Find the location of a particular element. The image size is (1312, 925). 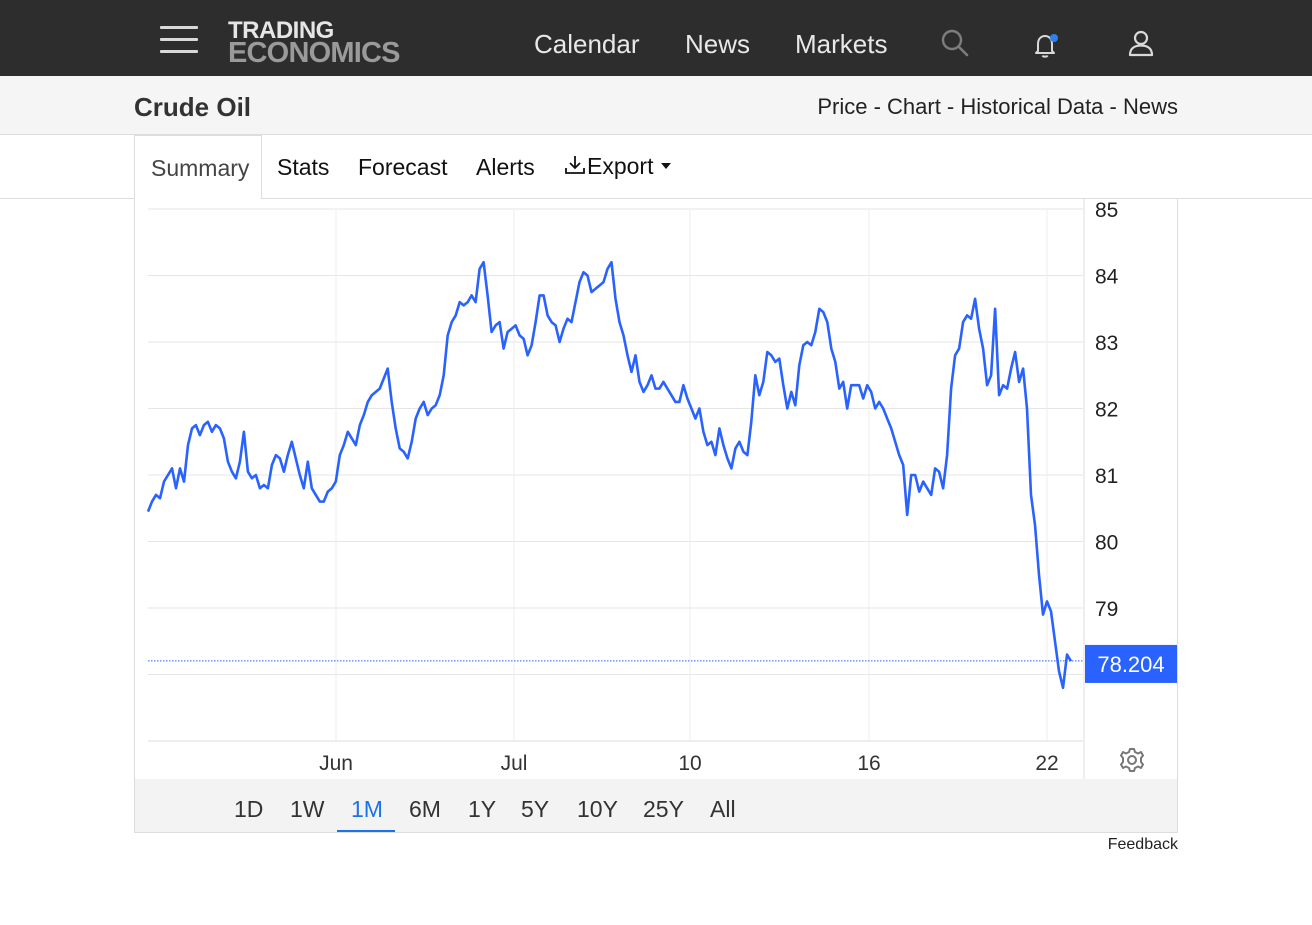

tab-alerts: Alerts is located at coordinates (505, 167).